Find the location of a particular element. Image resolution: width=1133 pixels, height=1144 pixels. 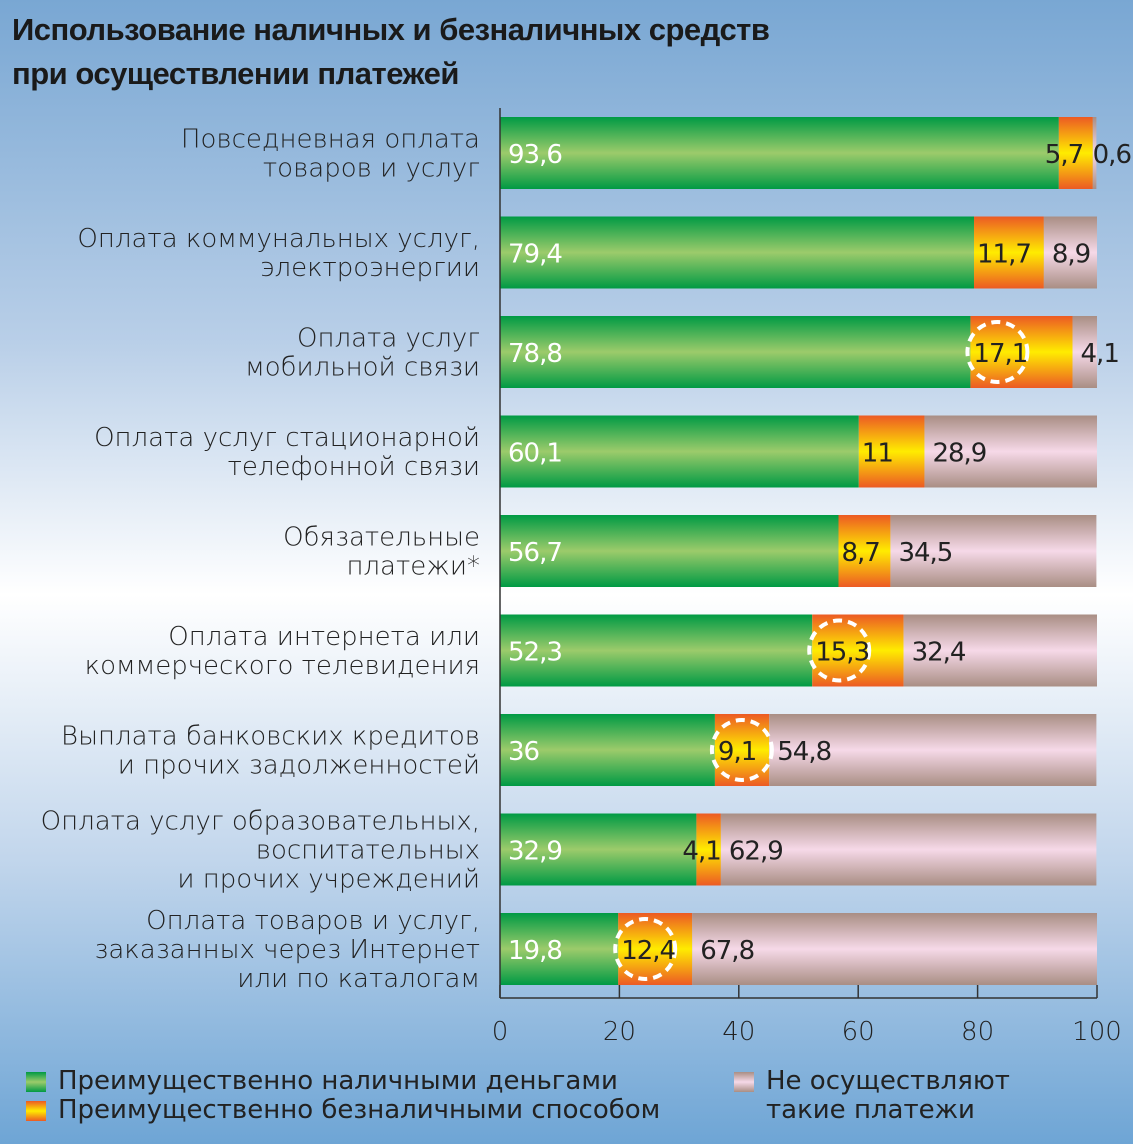

category-label-line: заказанных через Интернет is located at coordinates (287, 950).